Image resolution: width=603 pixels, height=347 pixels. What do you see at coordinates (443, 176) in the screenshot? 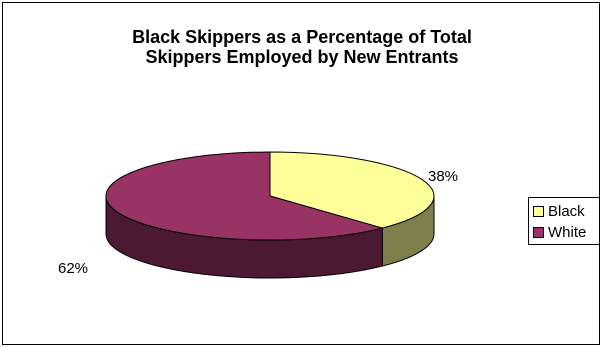
I see `slice-label-black: 38%` at bounding box center [443, 176].